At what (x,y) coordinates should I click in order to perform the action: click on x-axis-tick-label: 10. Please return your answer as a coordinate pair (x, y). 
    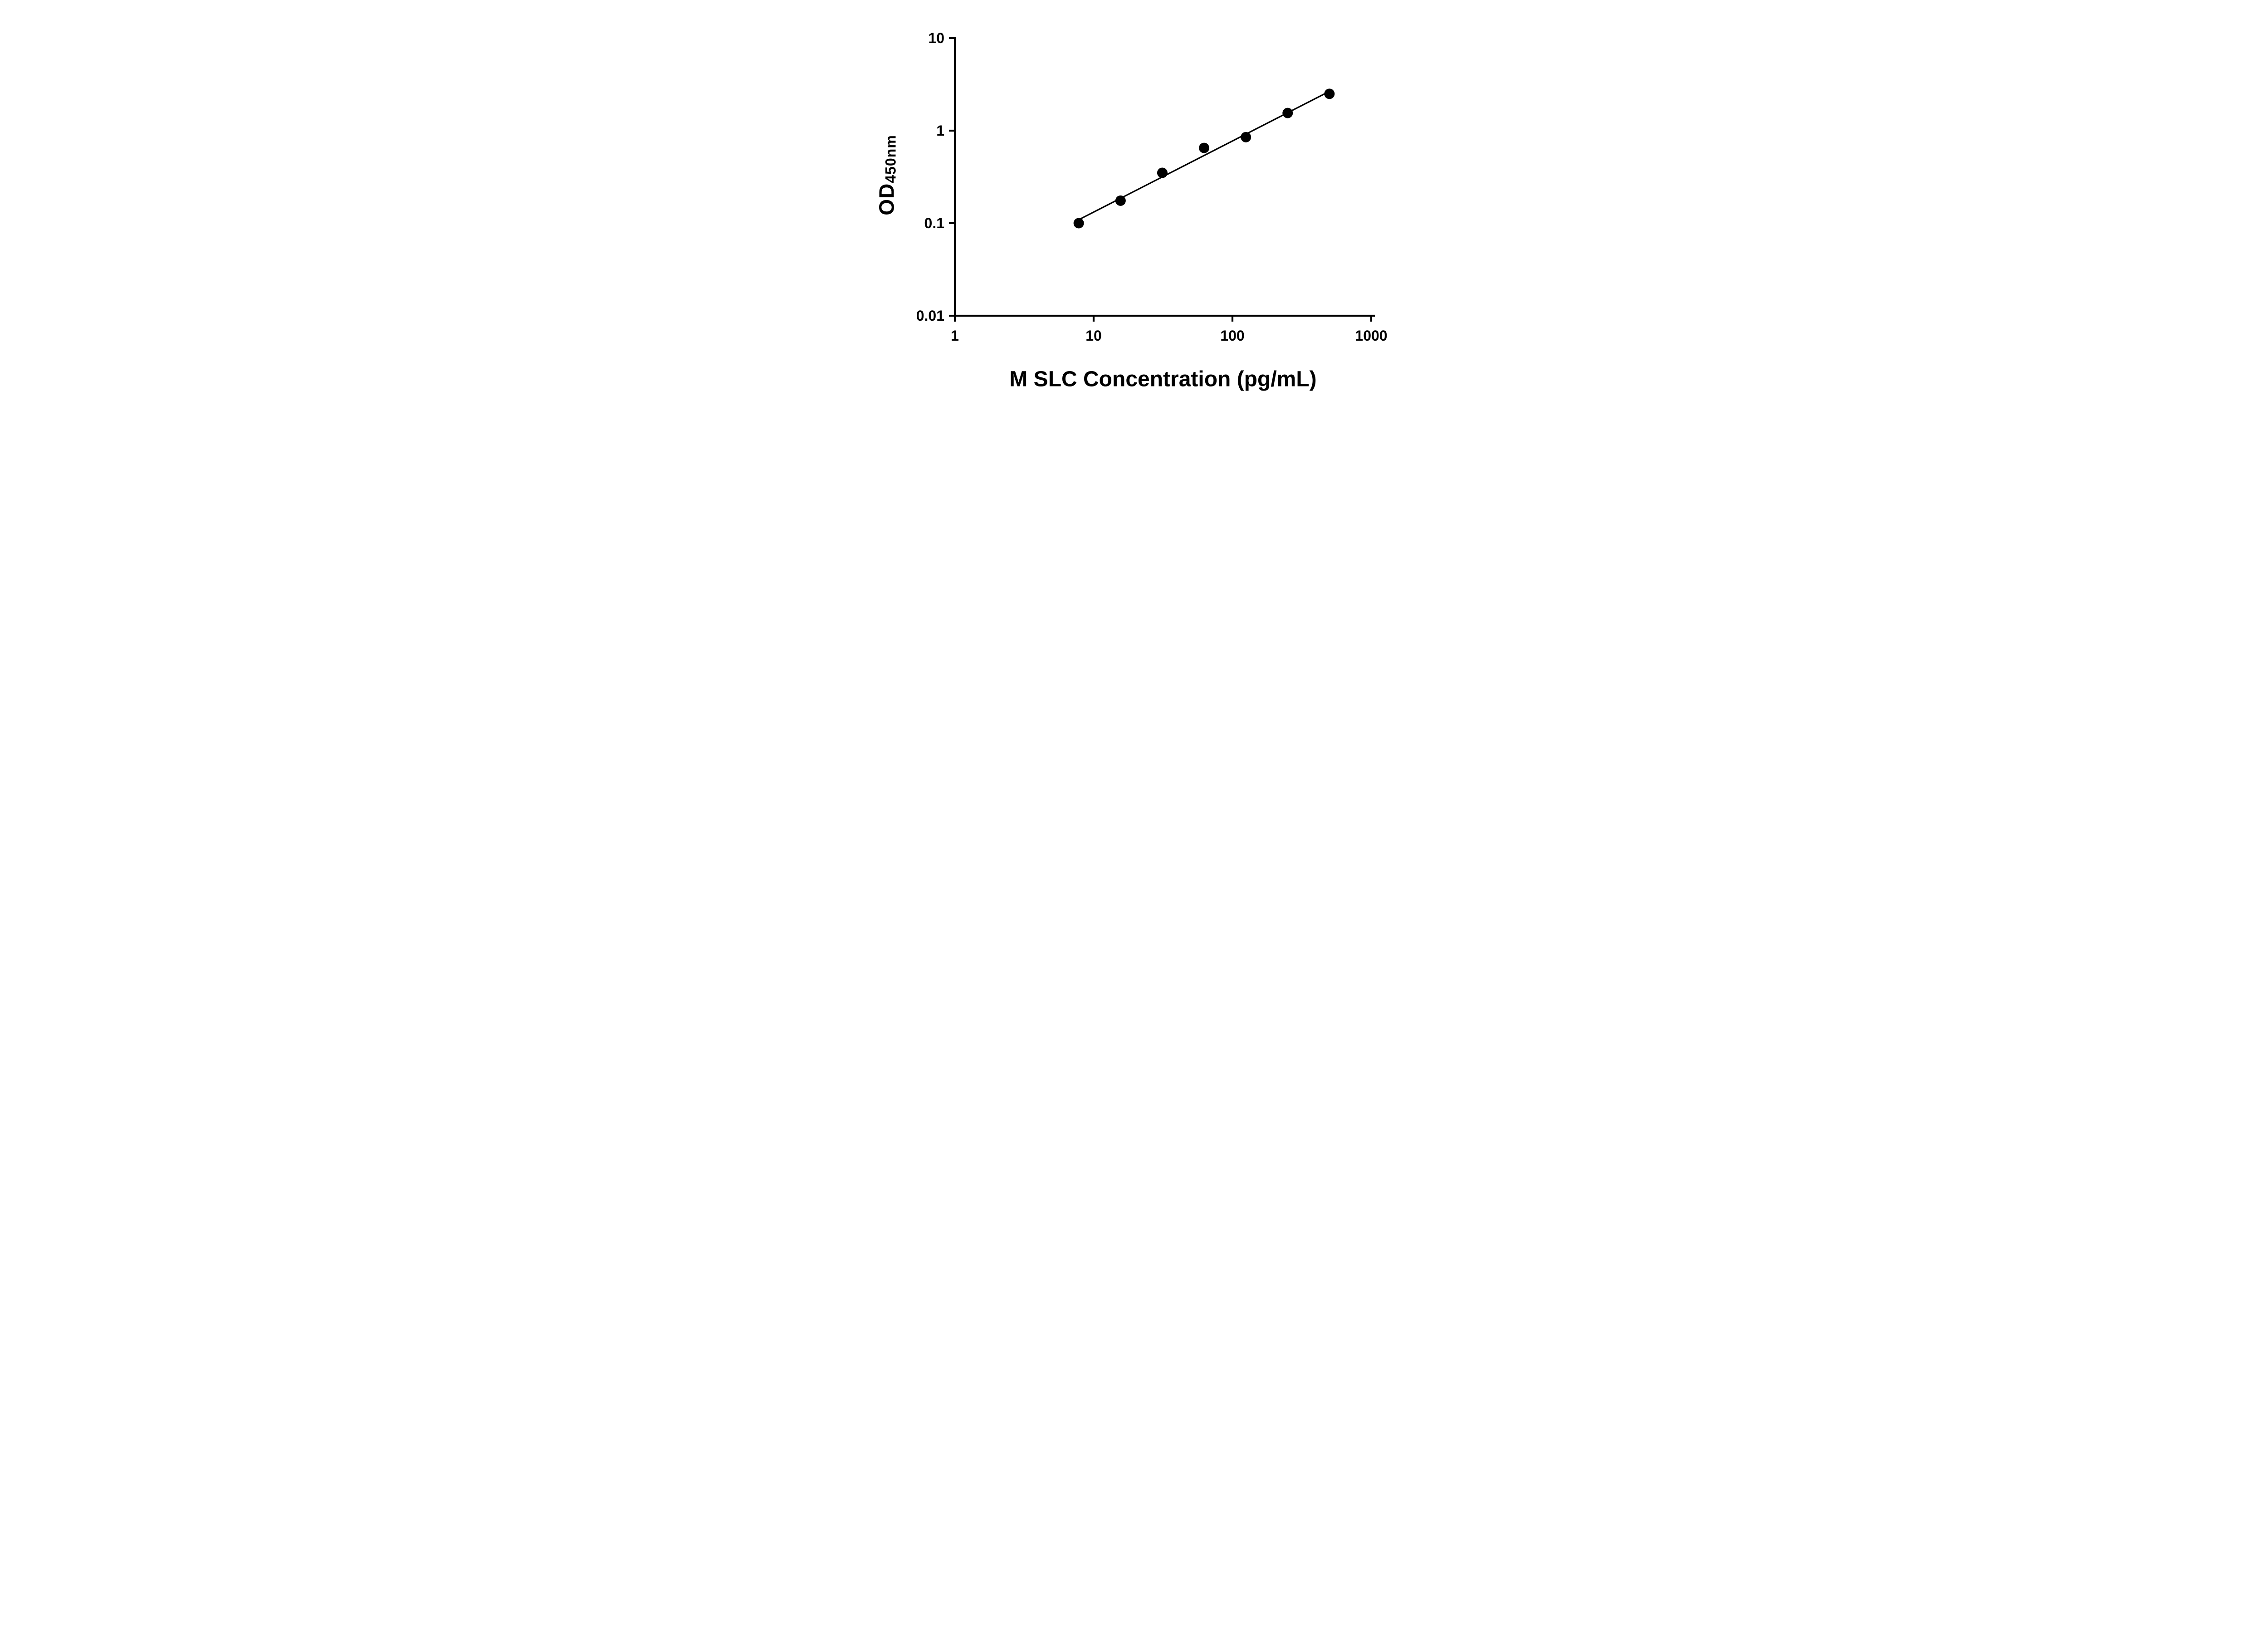
    Looking at the image, I should click on (1093, 336).